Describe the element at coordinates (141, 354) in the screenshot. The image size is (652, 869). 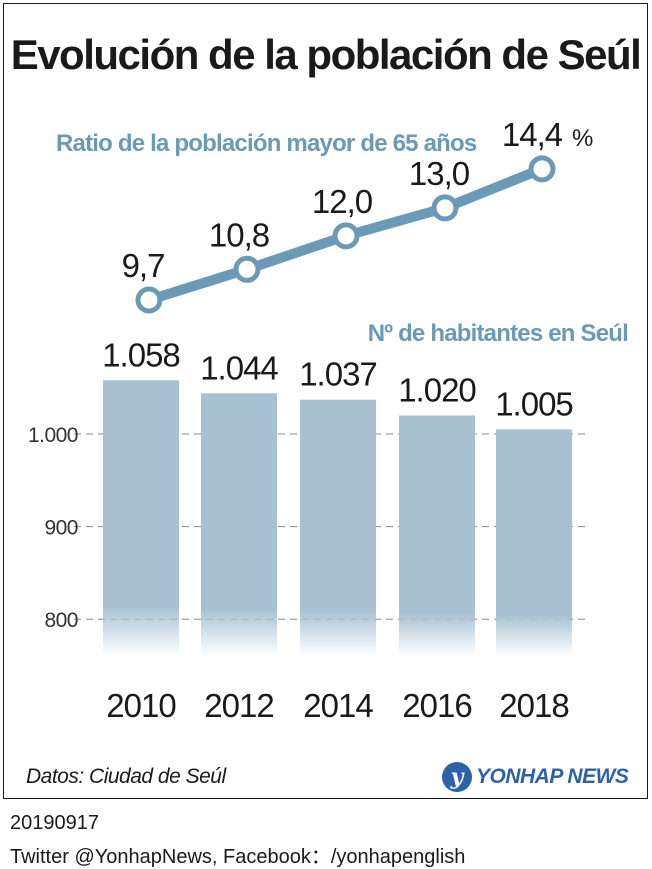
I see `bar-value-label: 1.058` at that location.